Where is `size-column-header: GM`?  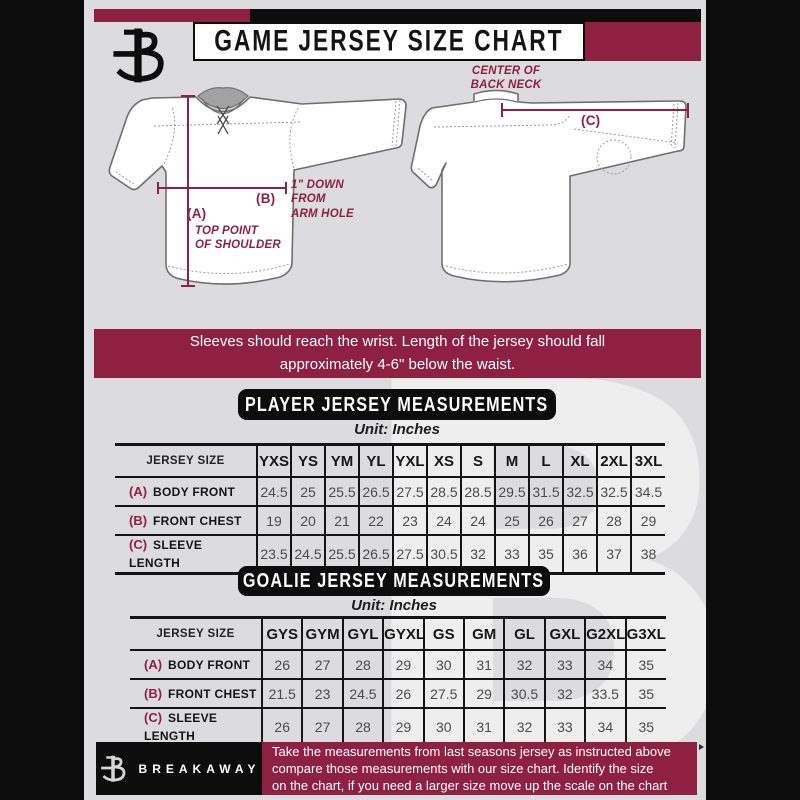 size-column-header: GM is located at coordinates (483, 633).